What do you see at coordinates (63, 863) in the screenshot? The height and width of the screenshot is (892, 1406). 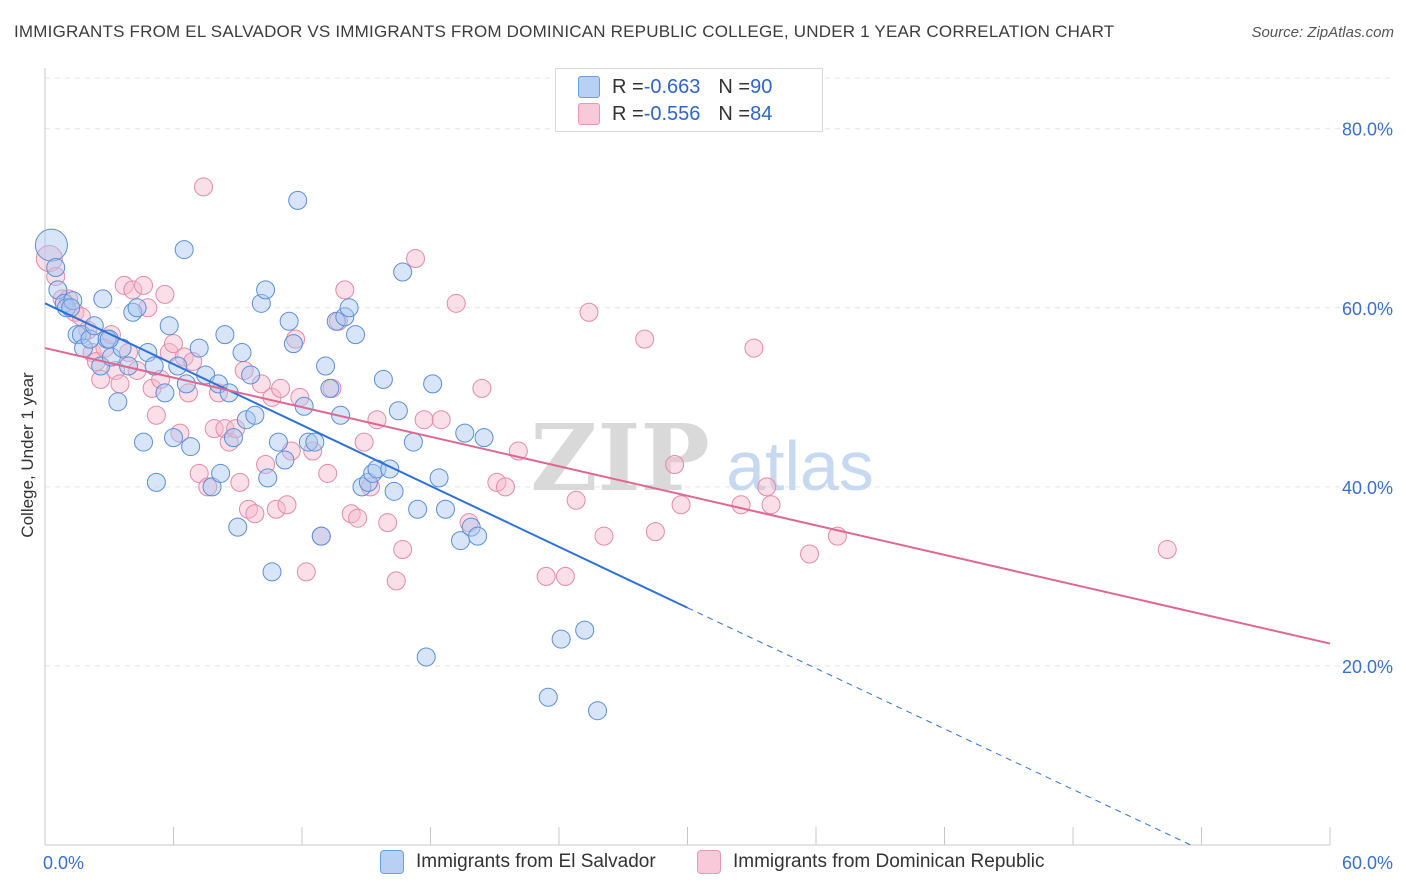 I see `x-tick-label: 0.0%` at bounding box center [63, 863].